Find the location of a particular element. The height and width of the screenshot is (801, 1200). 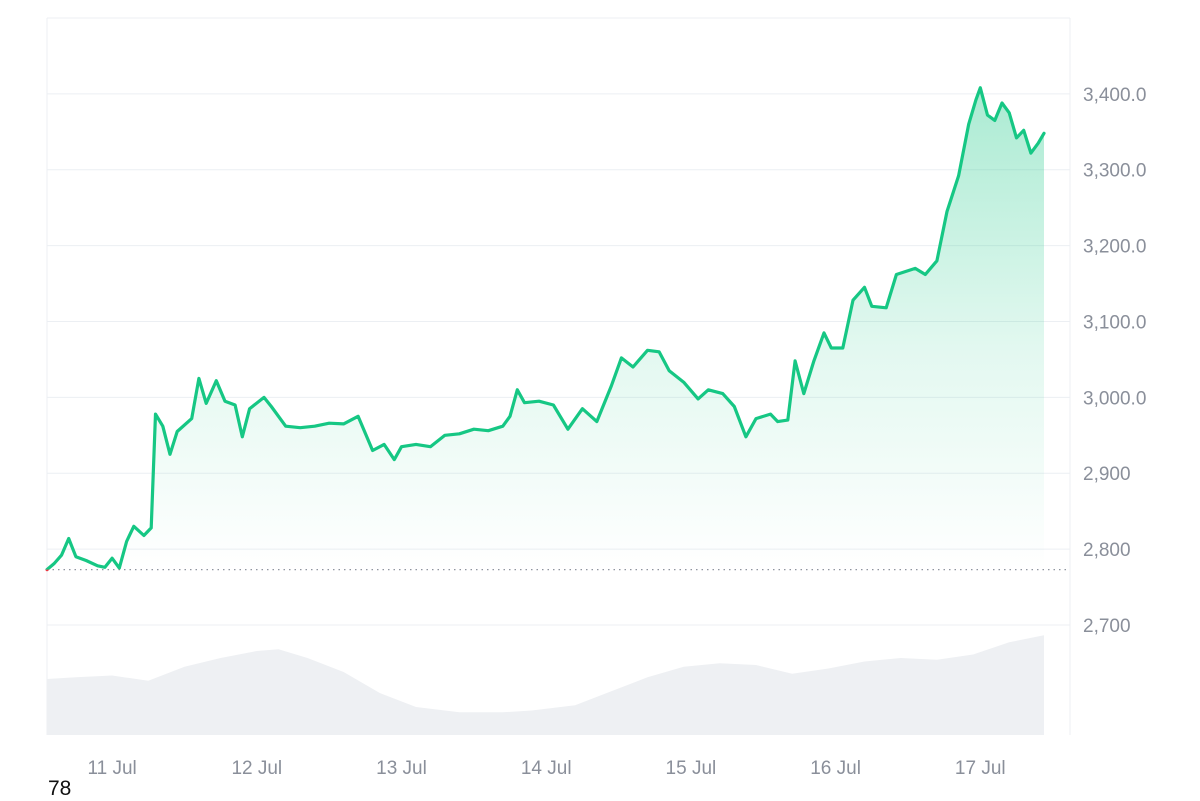

x-tick-label: 17 Jul is located at coordinates (980, 768).